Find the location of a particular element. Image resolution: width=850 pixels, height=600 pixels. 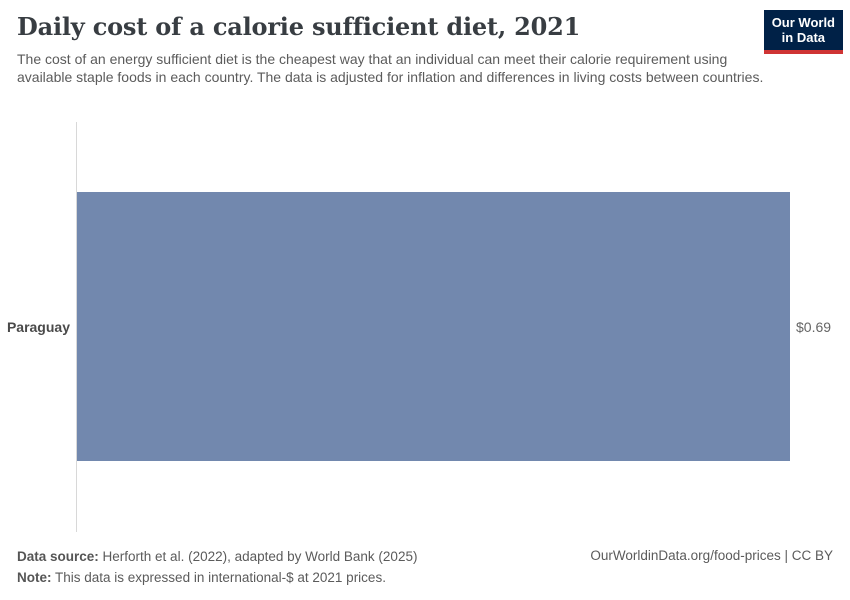

attribution: OurWorldinData.org/food-prices | CC BY is located at coordinates (711, 555).